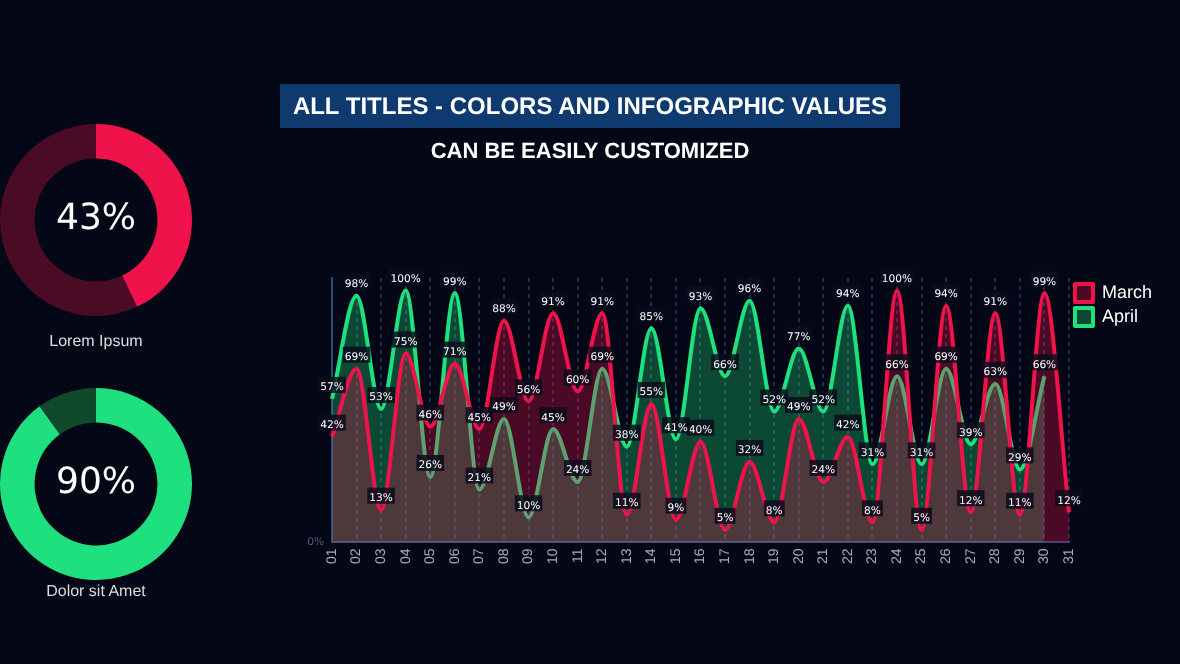 Image resolution: width=1180 pixels, height=664 pixels. What do you see at coordinates (590, 106) in the screenshot?
I see `chart-title: ALL TITLES - COLORS AND INFOGRAPHIC VALUES` at bounding box center [590, 106].